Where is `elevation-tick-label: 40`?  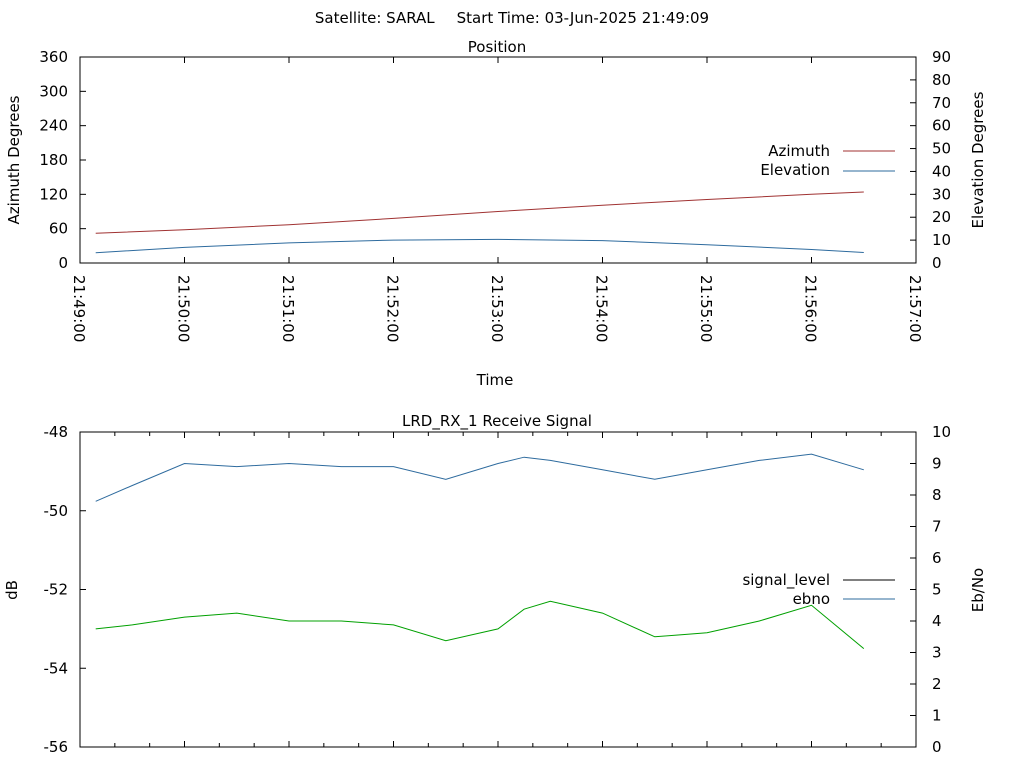
elevation-tick-label: 40 is located at coordinates (941, 171).